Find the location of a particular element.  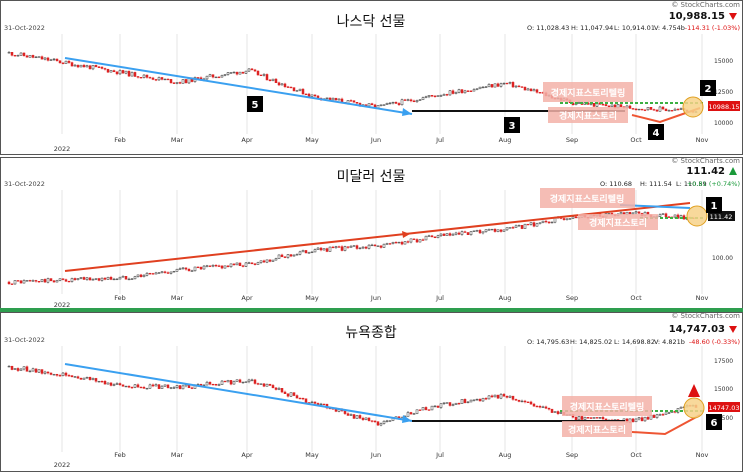

last-price-nasdaq: 10,988.15 is located at coordinates (697, 16).